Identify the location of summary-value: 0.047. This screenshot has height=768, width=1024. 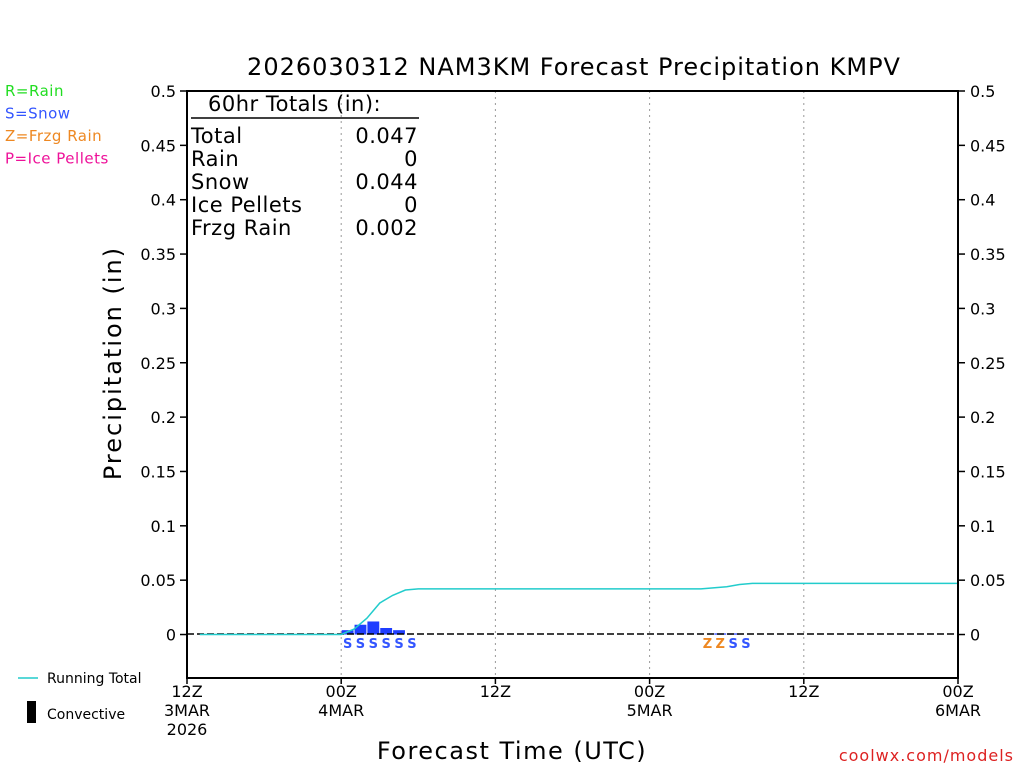
(386, 136).